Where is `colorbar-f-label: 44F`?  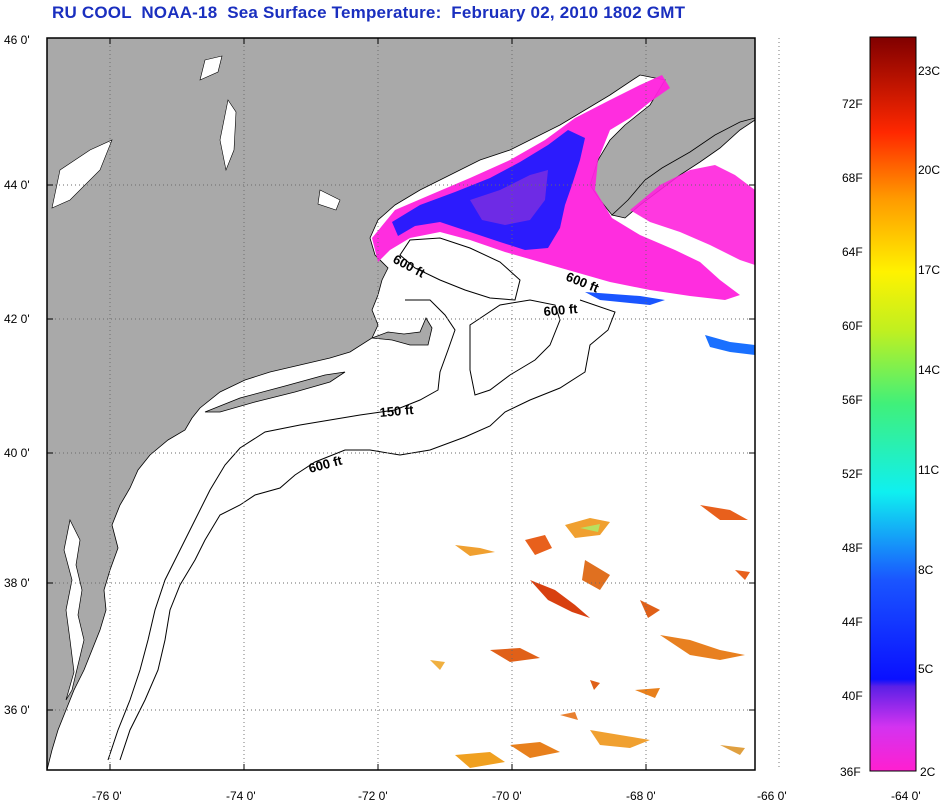
colorbar-f-label: 44F is located at coordinates (852, 622).